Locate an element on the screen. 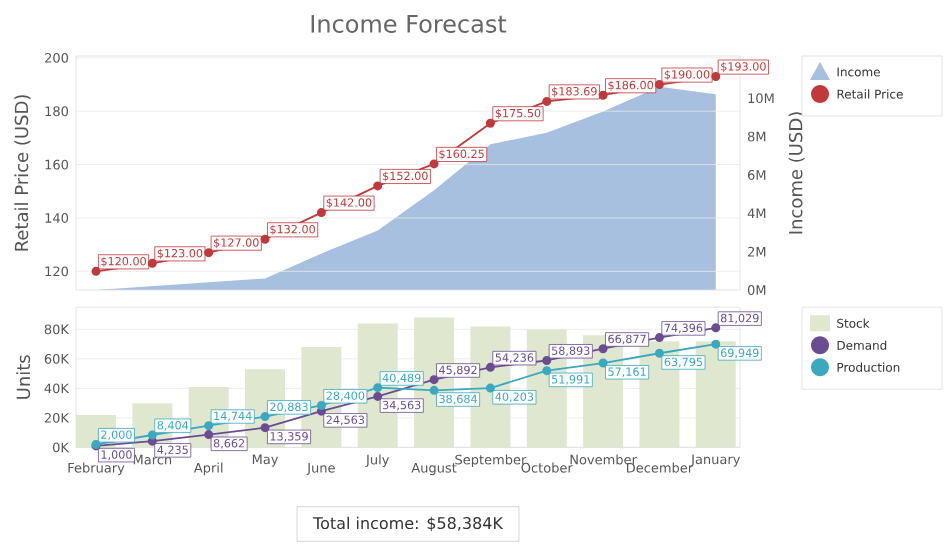 The width and height of the screenshot is (948, 558). y-axis-title: Retail Price (USD) is located at coordinates (22, 173).